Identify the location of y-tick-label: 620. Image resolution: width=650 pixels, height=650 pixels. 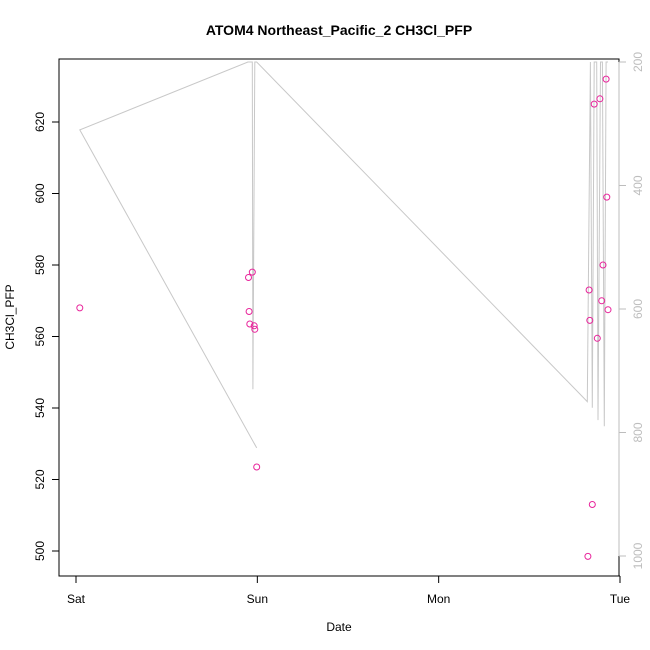
(40, 122).